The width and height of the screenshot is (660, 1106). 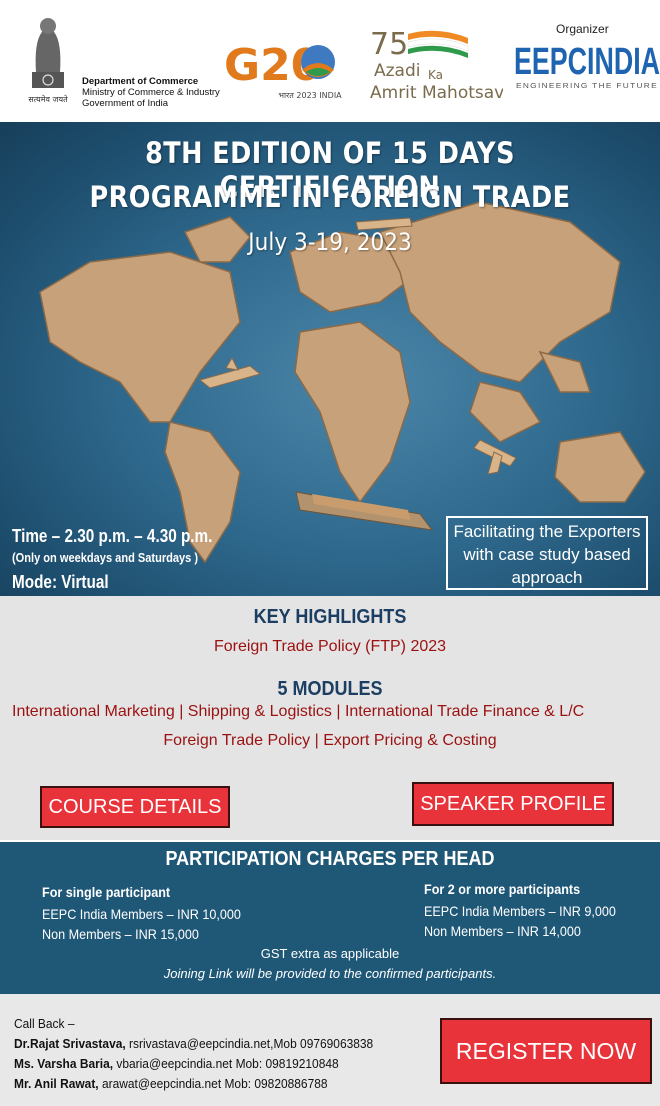 What do you see at coordinates (135, 807) in the screenshot?
I see `course-details-button: COURSE DETAILS` at bounding box center [135, 807].